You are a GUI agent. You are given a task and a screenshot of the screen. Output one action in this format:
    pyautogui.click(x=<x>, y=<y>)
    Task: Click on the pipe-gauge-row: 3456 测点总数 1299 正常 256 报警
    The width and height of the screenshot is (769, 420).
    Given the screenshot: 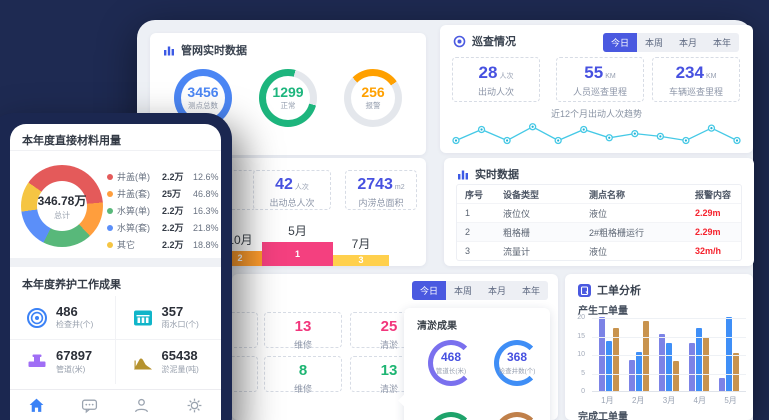 What is the action you would take?
    pyautogui.click(x=288, y=98)
    